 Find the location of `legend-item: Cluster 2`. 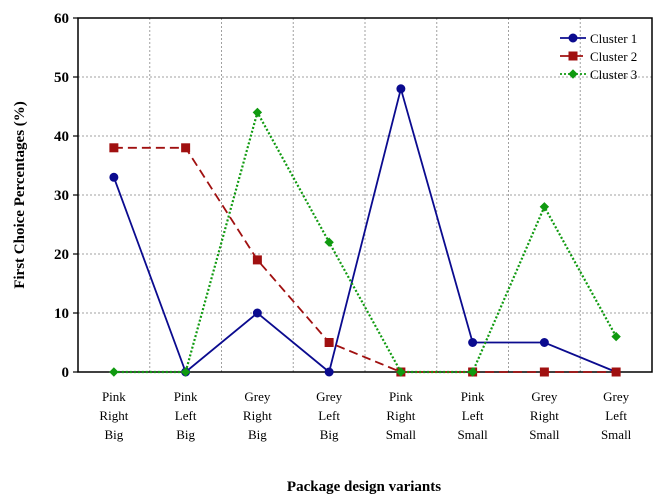

legend-item: Cluster 2 is located at coordinates (598, 56).